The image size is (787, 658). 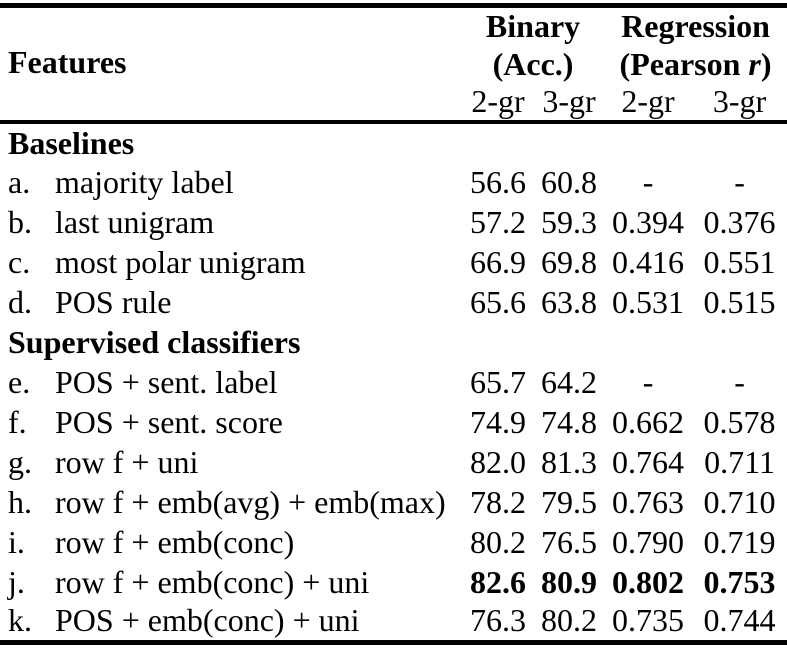 I want to click on table-row: c. most polar unigram 66.9 69.8 0.416 0.551, so click(x=393, y=262).